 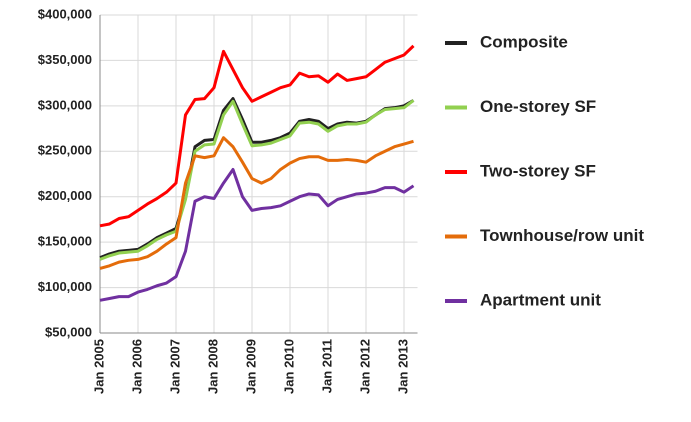 I want to click on legend-label: Composite, so click(x=524, y=41).